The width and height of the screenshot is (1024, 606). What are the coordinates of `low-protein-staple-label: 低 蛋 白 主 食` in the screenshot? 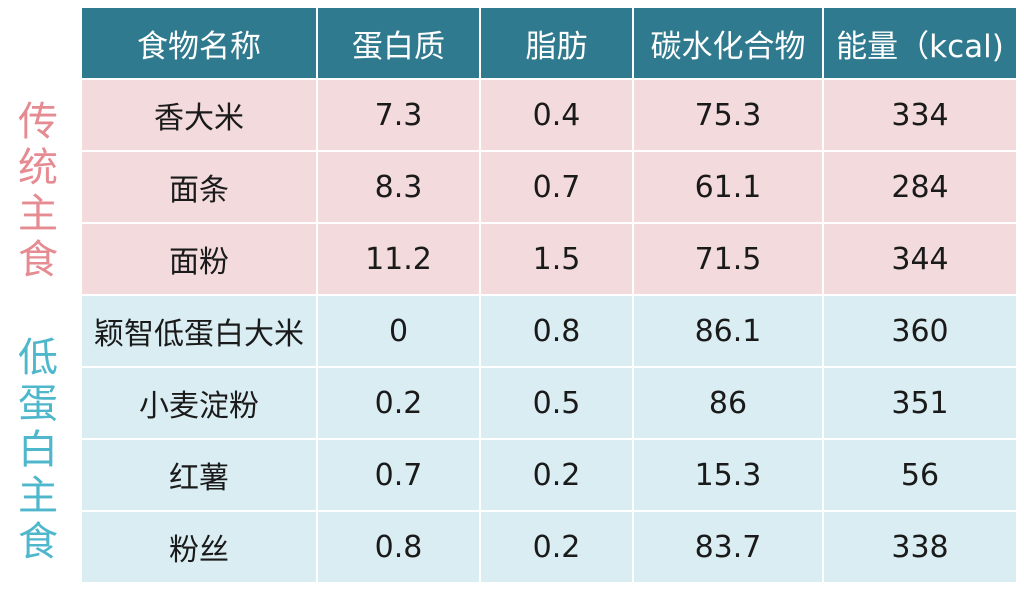 It's located at (38, 450).